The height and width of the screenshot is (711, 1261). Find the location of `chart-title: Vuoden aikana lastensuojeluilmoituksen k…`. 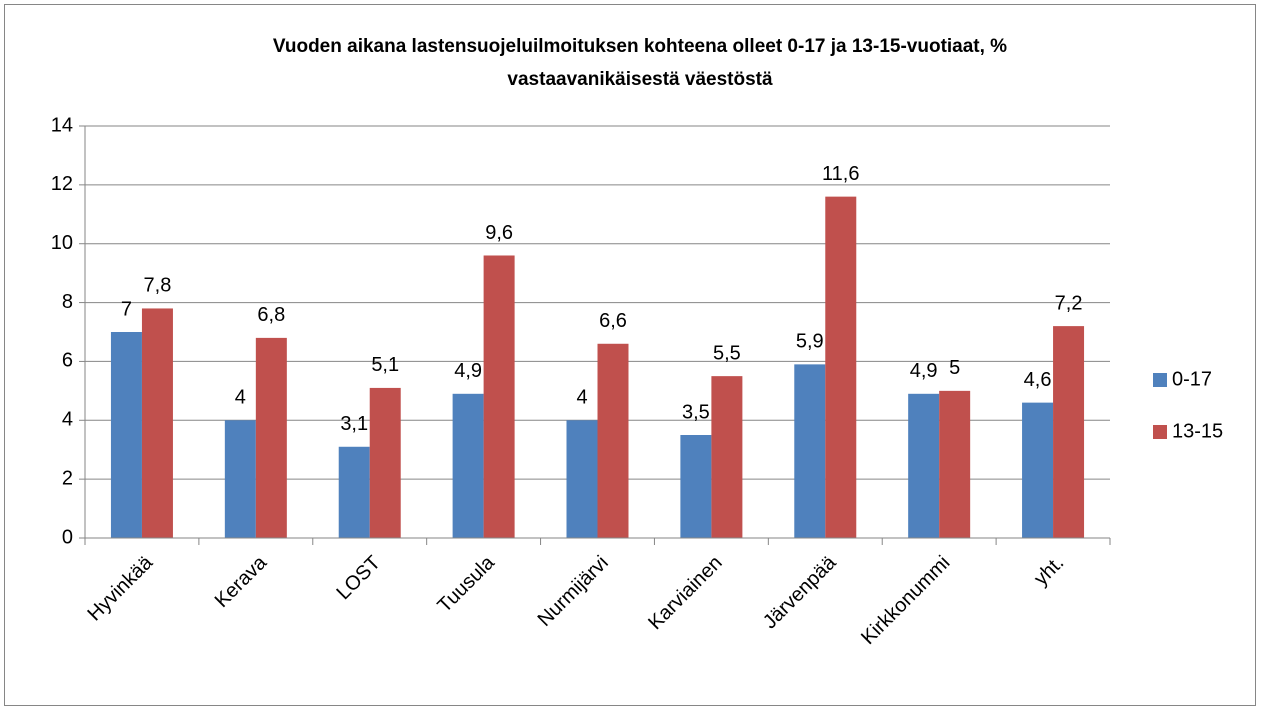

chart-title: Vuoden aikana lastensuojeluilmoituksen k… is located at coordinates (640, 46).